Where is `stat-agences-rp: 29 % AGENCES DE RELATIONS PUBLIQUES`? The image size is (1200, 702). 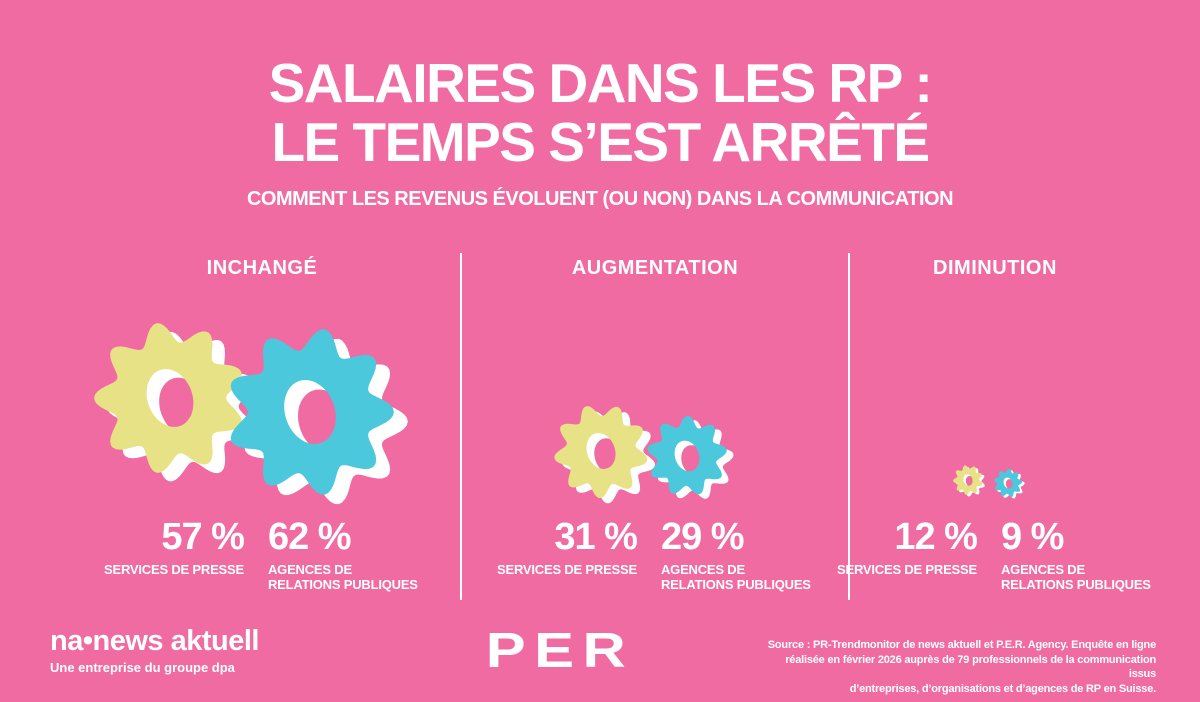
stat-agences-rp: 29 % AGENCES DE RELATIONS PUBLIQUES is located at coordinates (737, 554).